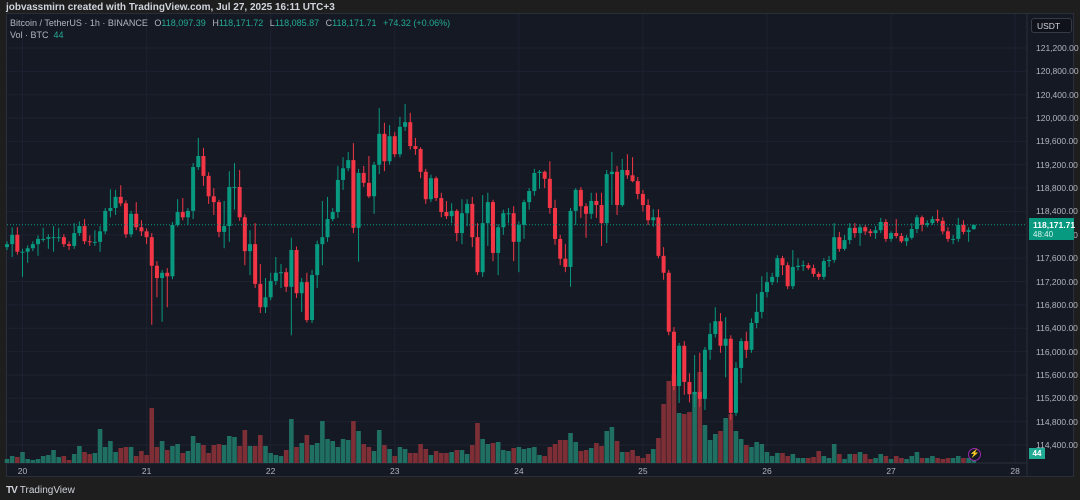 This screenshot has width=1080, height=500. Describe the element at coordinates (29, 35) in the screenshot. I see `volume-legend-label: Vol · BTC` at that location.